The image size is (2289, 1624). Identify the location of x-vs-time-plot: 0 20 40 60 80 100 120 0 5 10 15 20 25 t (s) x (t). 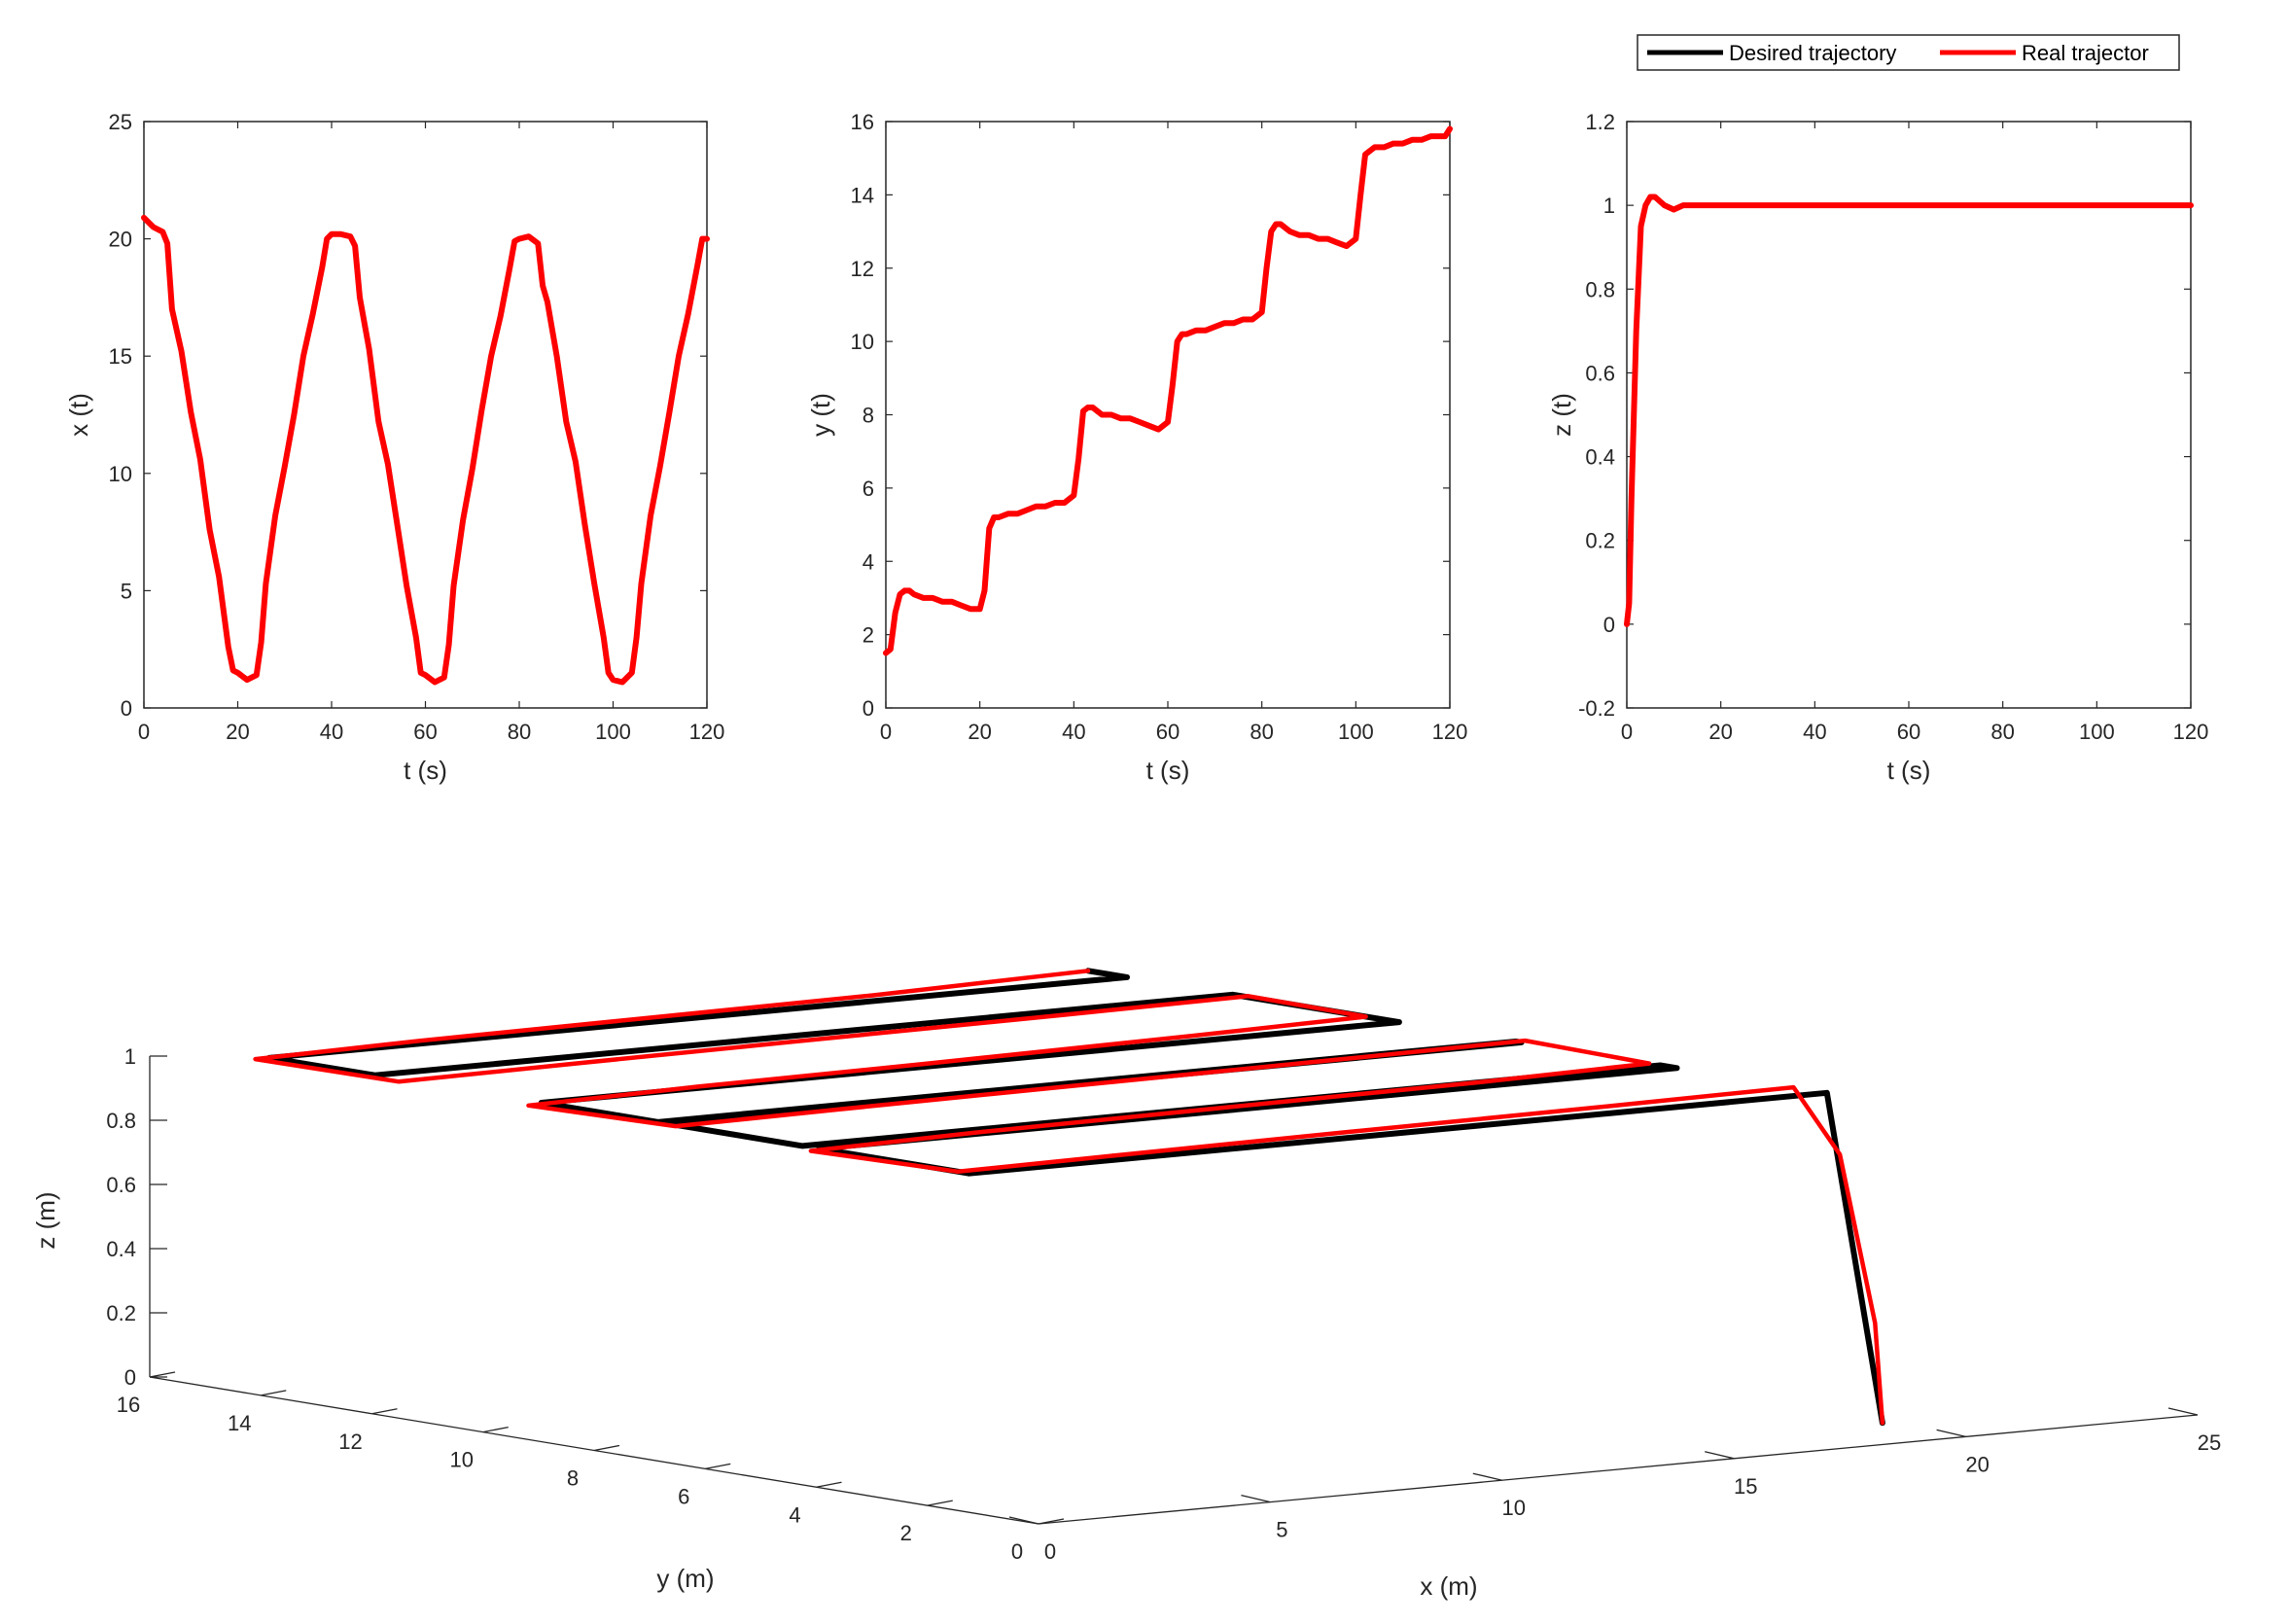
(394, 447).